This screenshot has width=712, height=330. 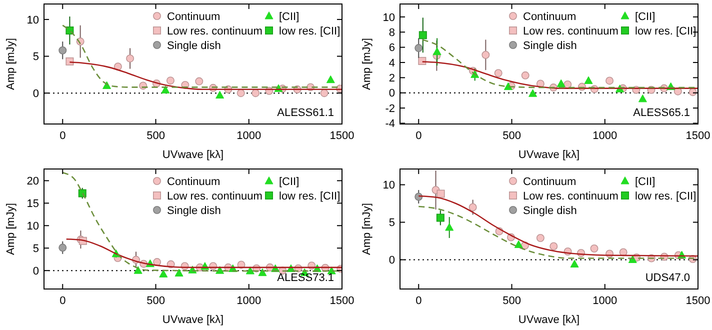 I want to click on annotation: ALESS61.1, so click(x=305, y=113).